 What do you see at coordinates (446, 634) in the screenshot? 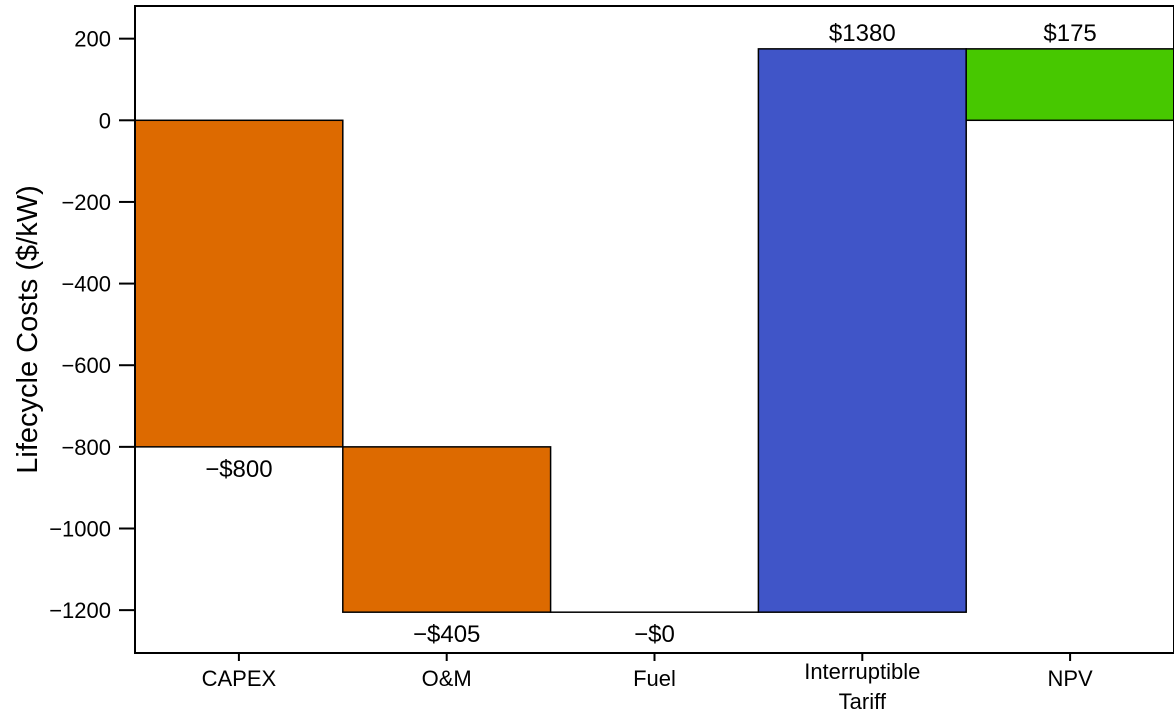
I see `data-label: −$405` at bounding box center [446, 634].